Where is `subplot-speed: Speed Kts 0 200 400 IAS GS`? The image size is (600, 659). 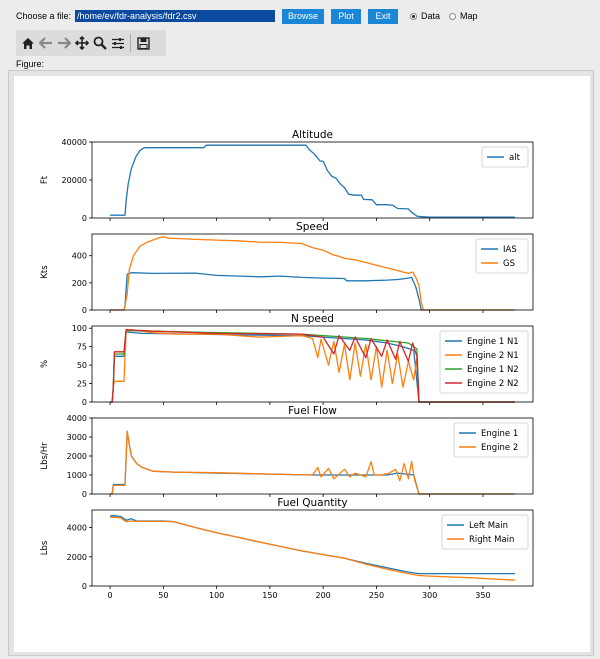 subplot-speed: Speed Kts 0 200 400 IAS GS is located at coordinates (287, 268).